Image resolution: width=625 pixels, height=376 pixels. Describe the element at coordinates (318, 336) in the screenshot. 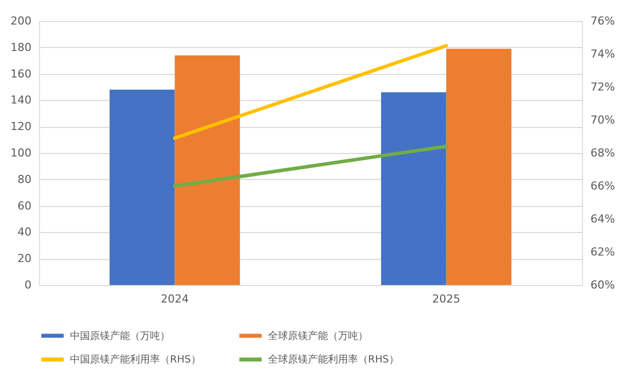

I see `legend-label: 全球原镁产能（万吨）` at that location.